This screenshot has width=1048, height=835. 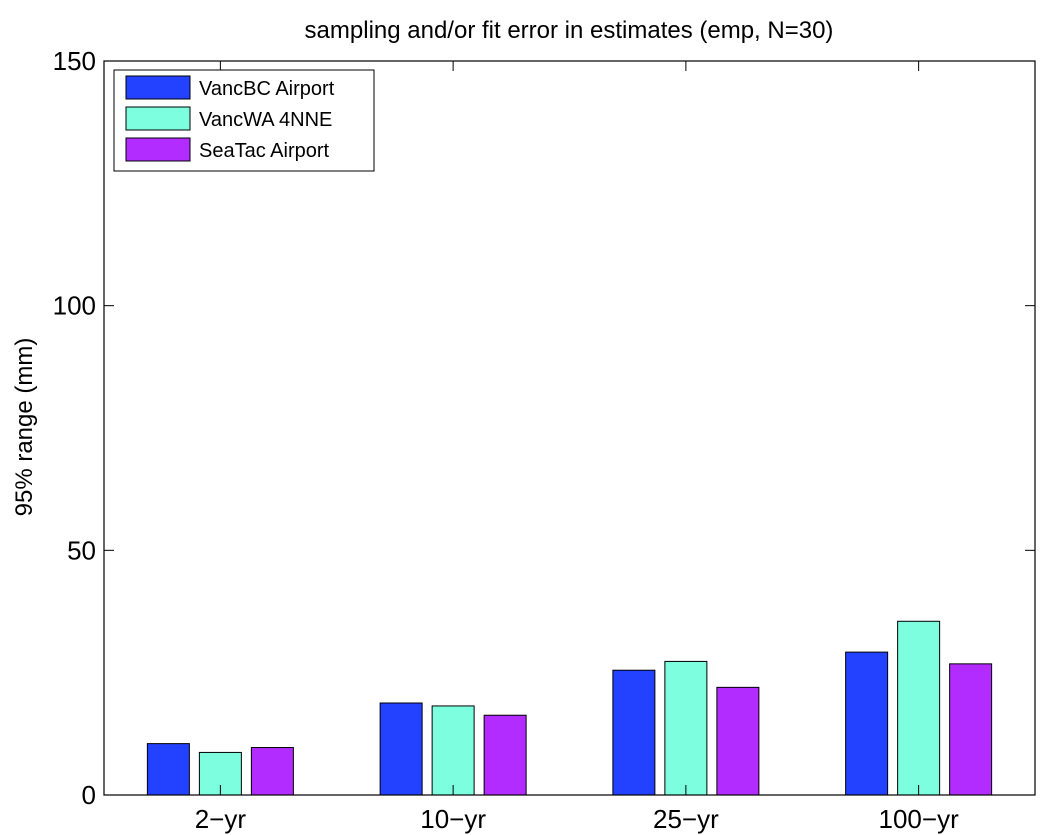 I want to click on legend-label: VancBC Airport, so click(x=267, y=89).